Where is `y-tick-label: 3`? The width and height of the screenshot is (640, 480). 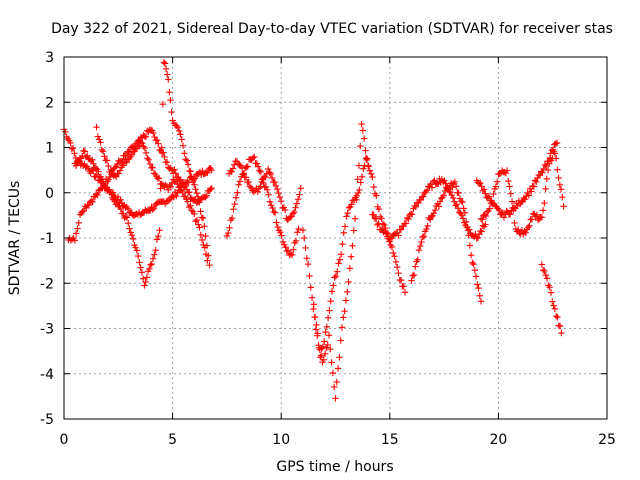 y-tick-label: 3 is located at coordinates (49, 58).